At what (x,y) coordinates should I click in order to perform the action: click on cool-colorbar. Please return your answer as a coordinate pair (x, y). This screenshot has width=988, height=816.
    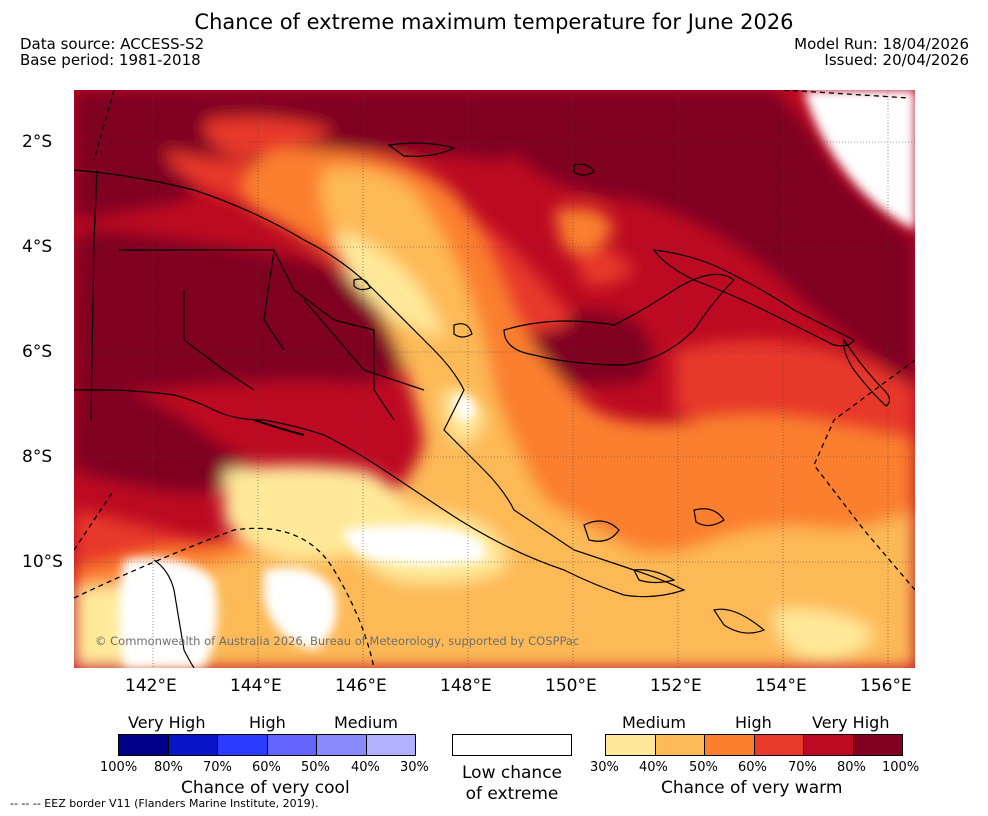
    Looking at the image, I should click on (267, 745).